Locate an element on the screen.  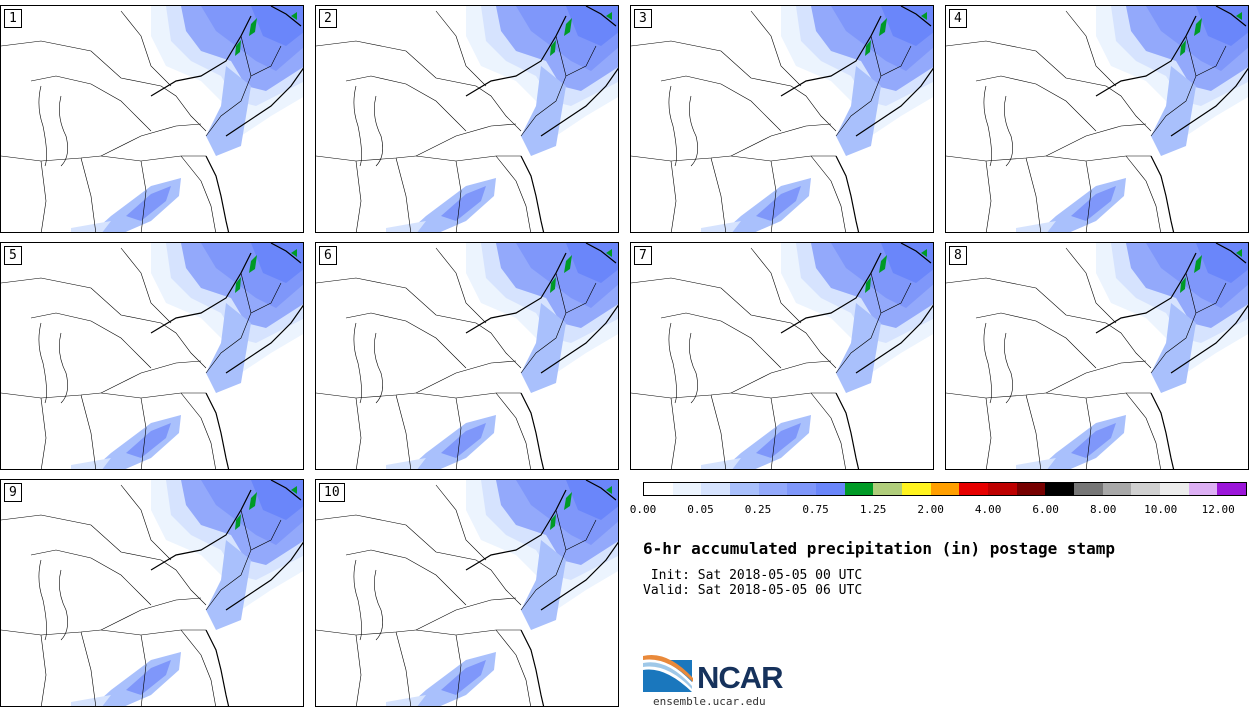
member-number-label: 2 is located at coordinates (328, 18).